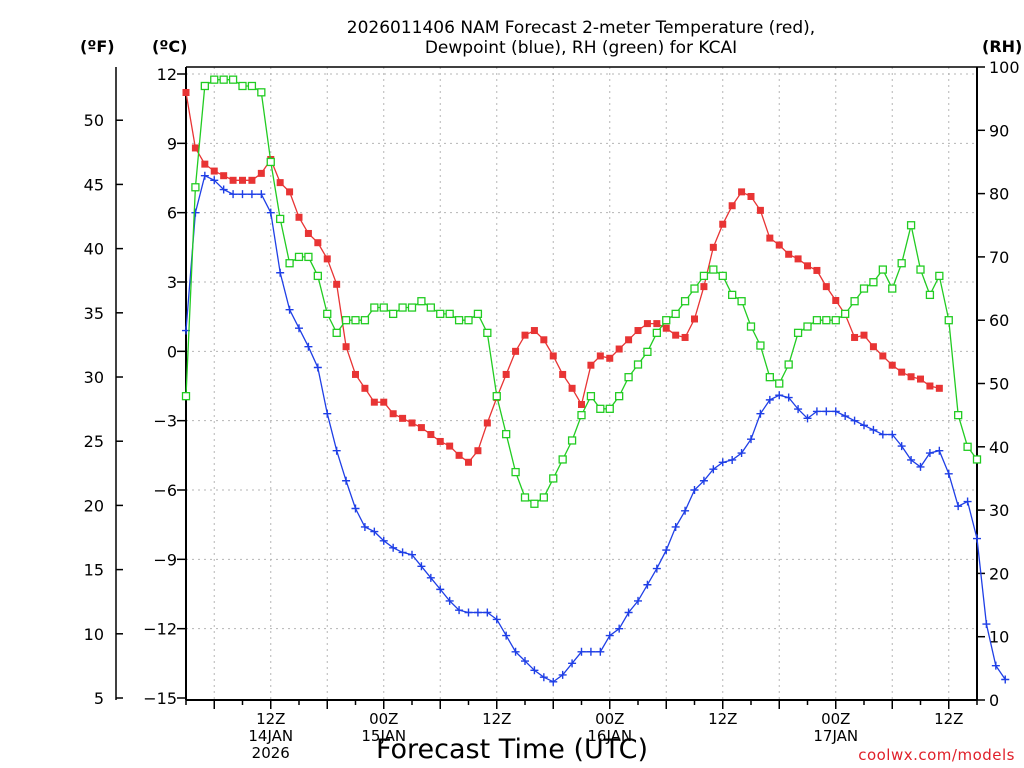  Describe the element at coordinates (999, 573) in the screenshot. I see `rh-tick-label: 20` at that location.